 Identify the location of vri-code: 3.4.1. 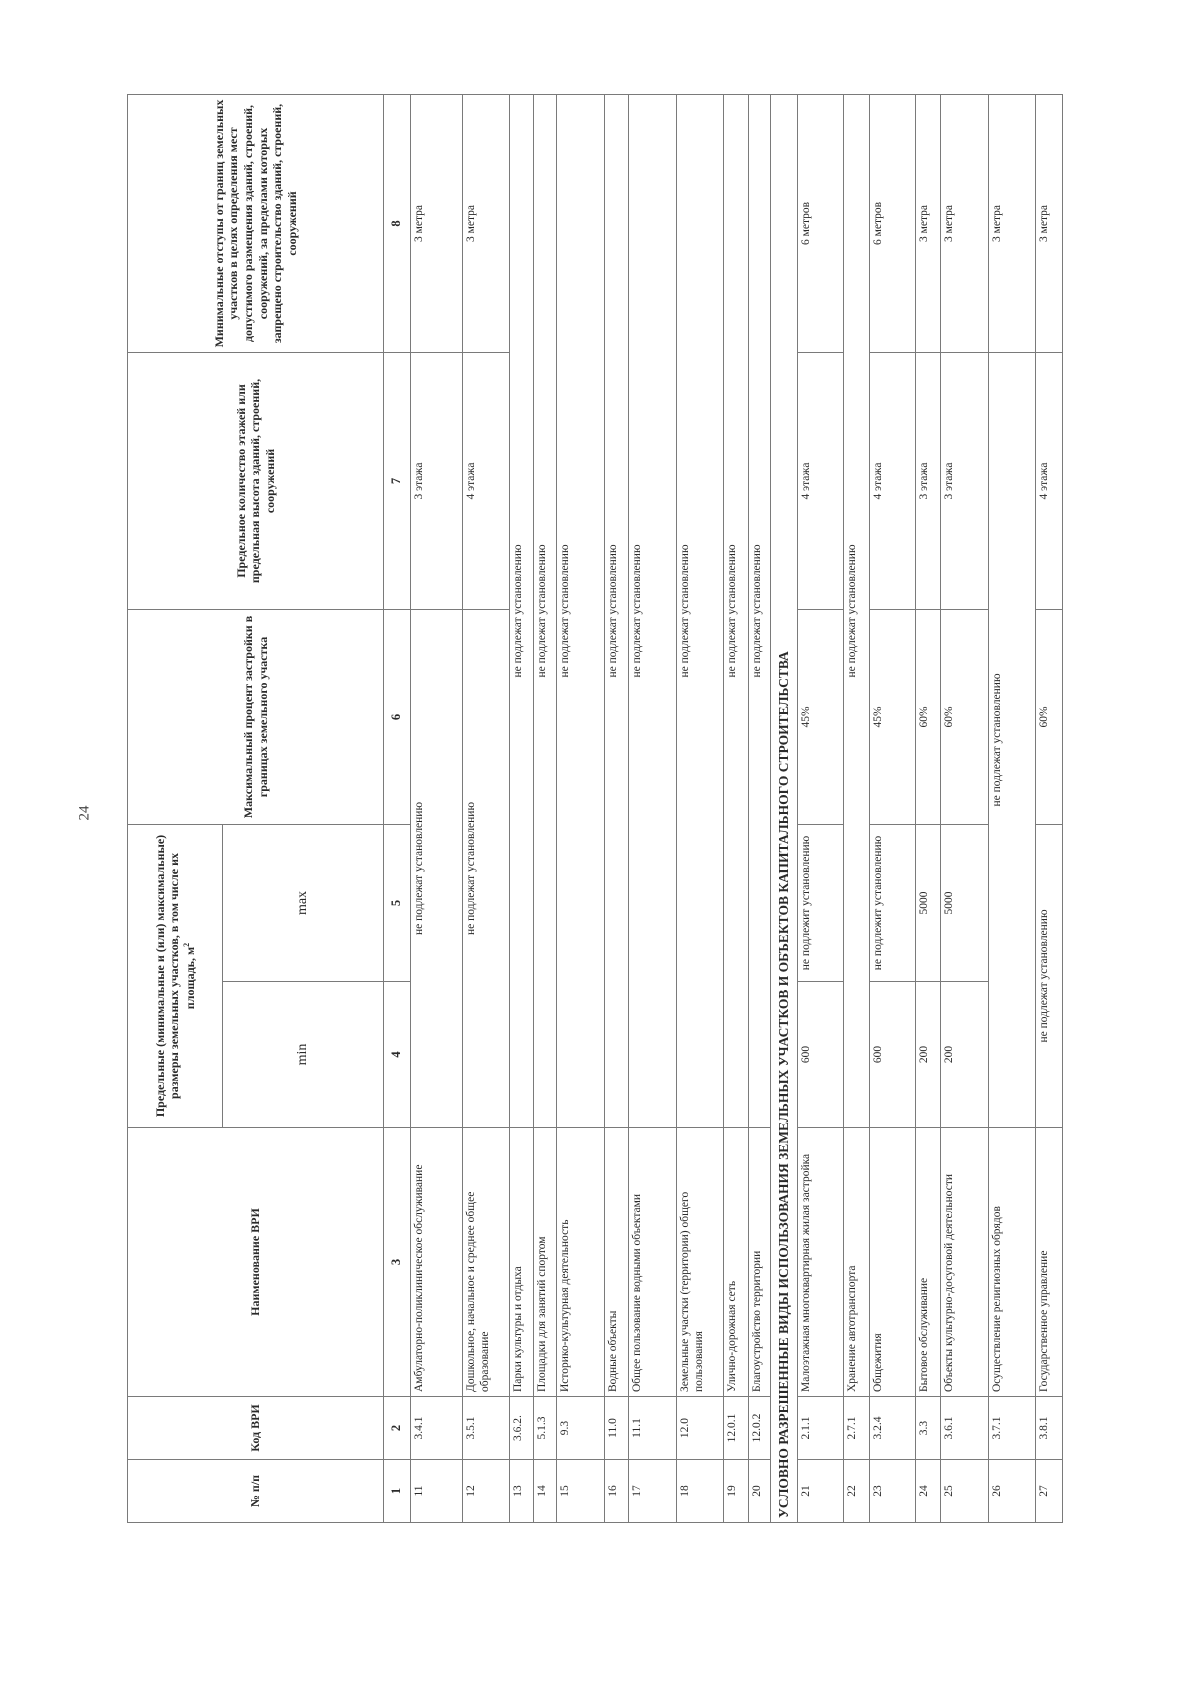
(436, 1428).